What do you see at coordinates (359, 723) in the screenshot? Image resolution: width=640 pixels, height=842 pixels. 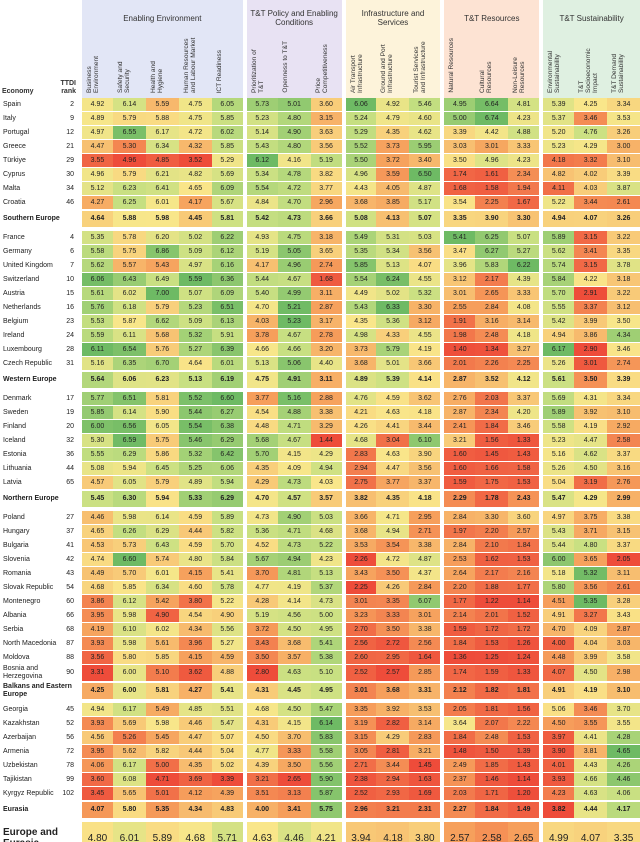 I see `score-cell: 3.19` at bounding box center [359, 723].